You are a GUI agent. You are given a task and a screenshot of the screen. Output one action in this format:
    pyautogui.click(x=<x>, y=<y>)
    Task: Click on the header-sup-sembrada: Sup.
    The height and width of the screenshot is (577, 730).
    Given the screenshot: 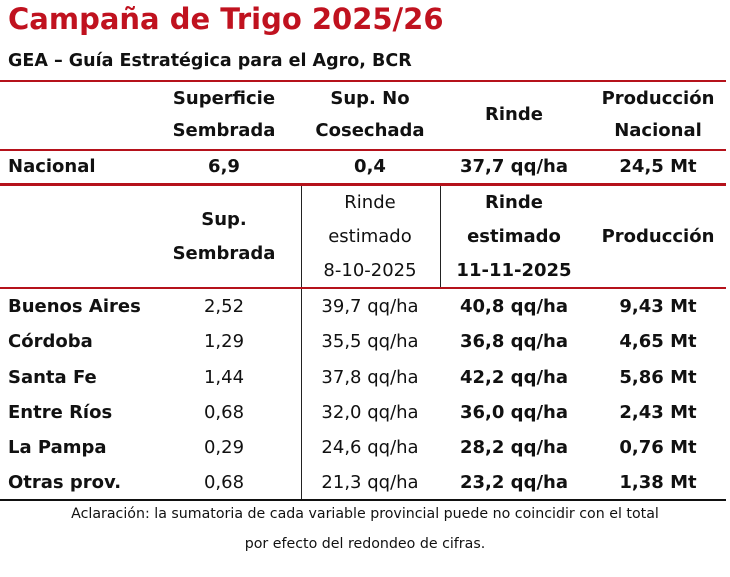 What is the action you would take?
    pyautogui.click(x=224, y=219)
    